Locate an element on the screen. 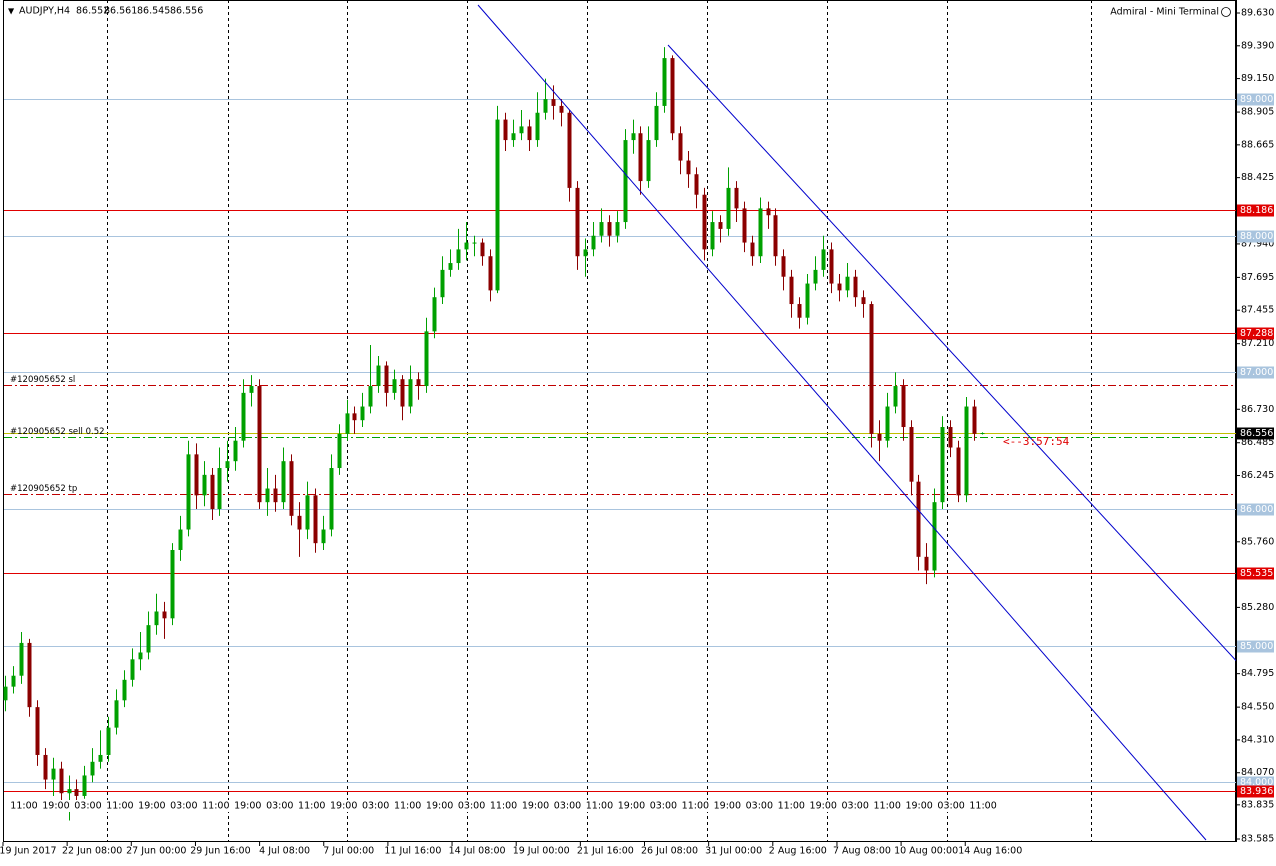 The height and width of the screenshot is (866, 1276). terminal-label: Admiral - Mini Terminal is located at coordinates (1164, 12).